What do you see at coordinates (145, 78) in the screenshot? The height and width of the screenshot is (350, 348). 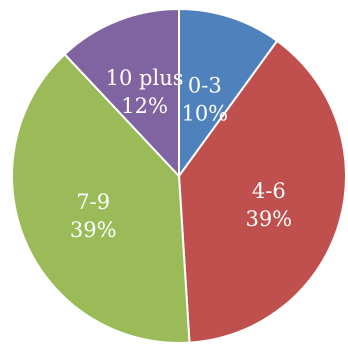 I see `slice-category-label: 10 plus` at bounding box center [145, 78].